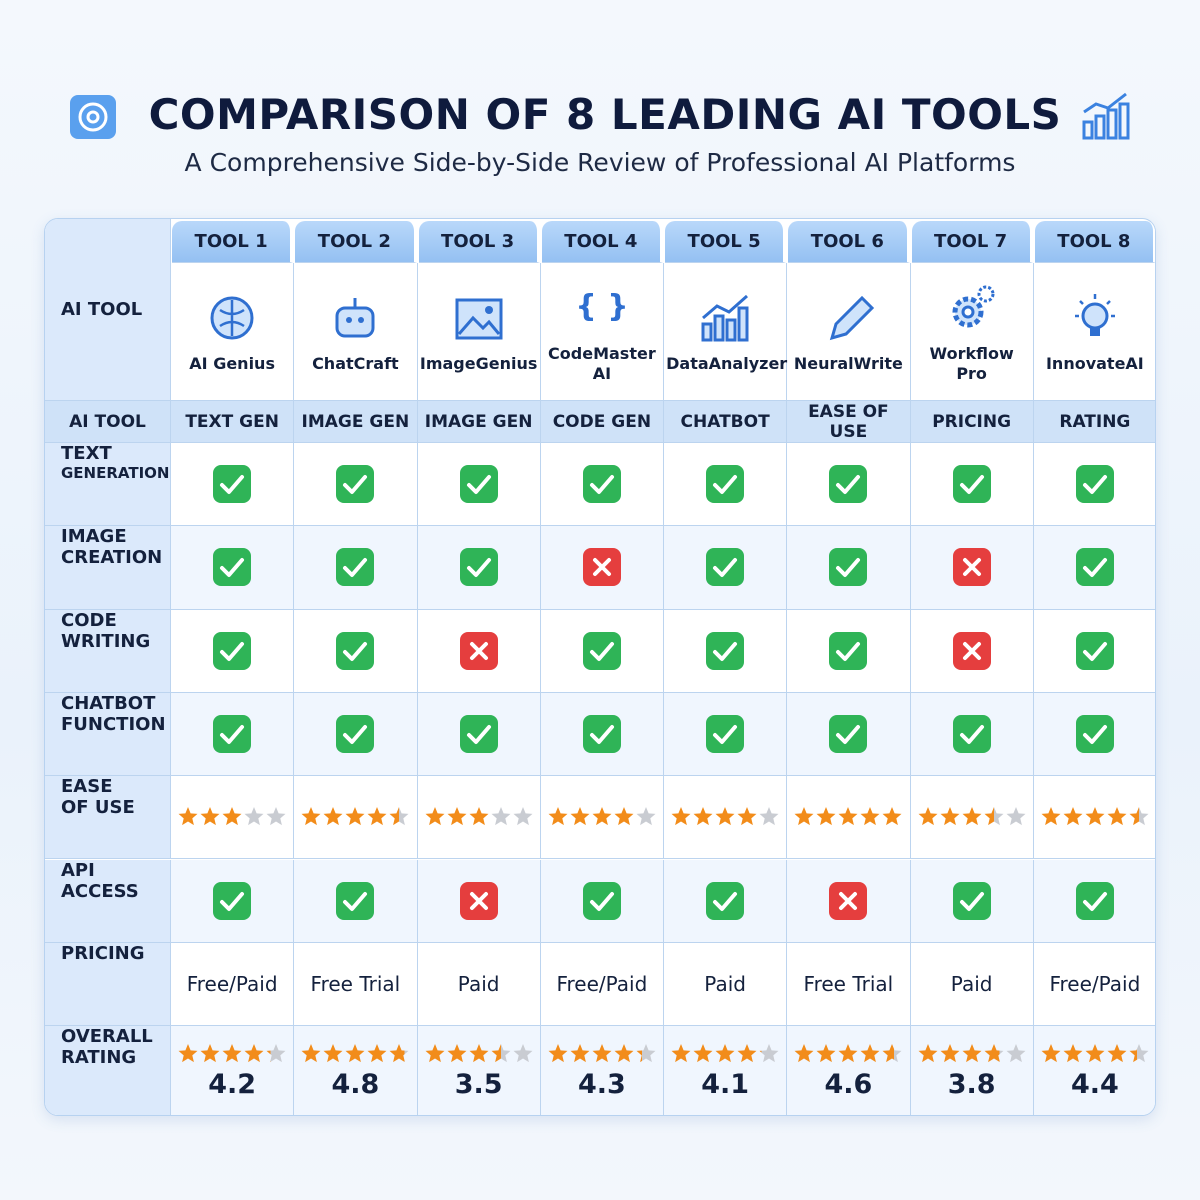  What do you see at coordinates (1094, 422) in the screenshot?
I see `category-cell: RATING` at bounding box center [1094, 422].